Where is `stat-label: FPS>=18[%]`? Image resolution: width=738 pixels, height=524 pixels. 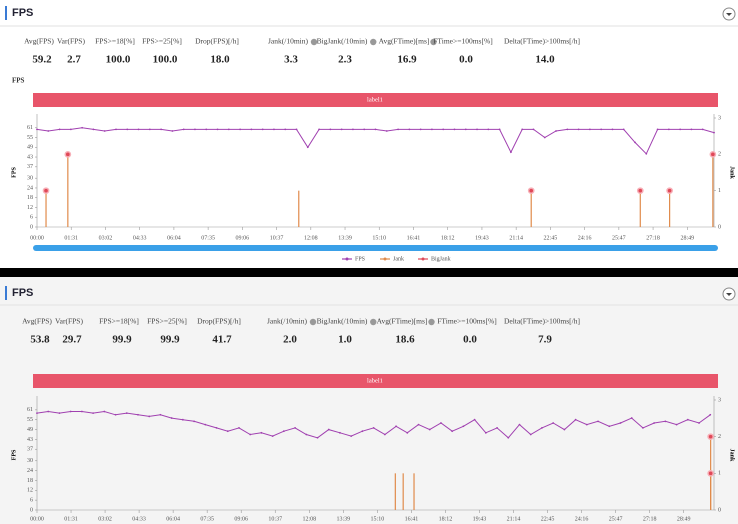 stat-label: FPS>=18[%] is located at coordinates (115, 41).